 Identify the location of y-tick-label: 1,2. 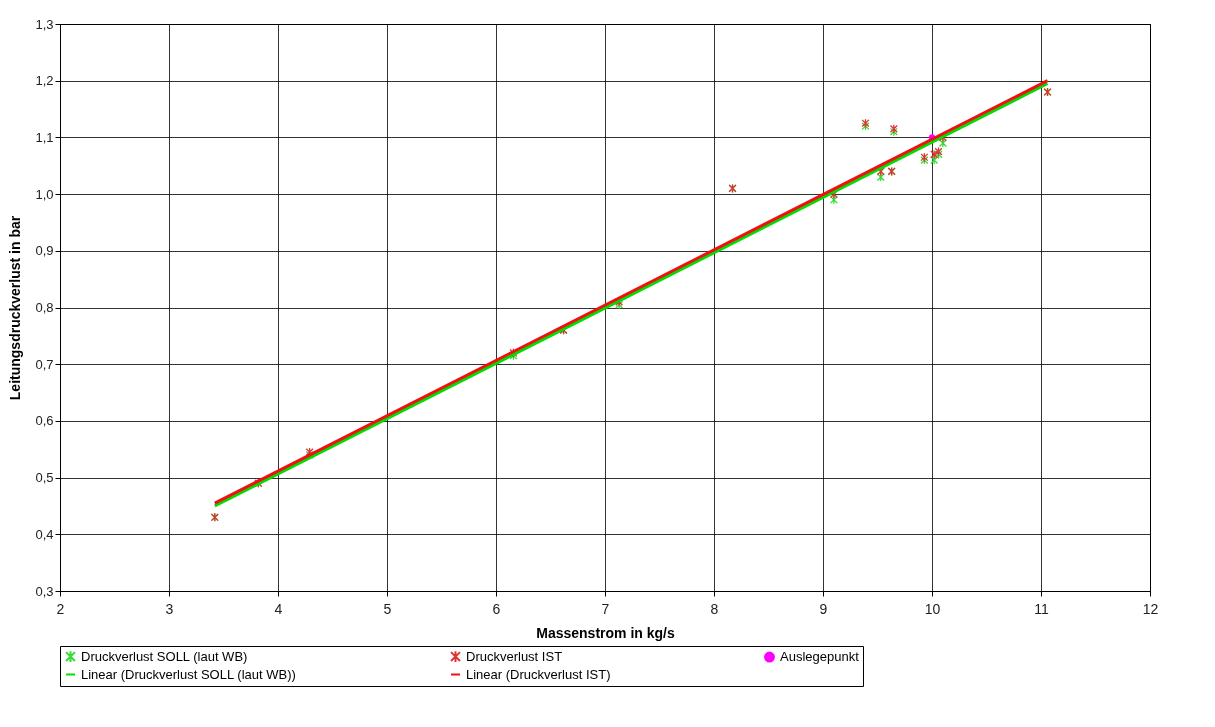
(44, 81).